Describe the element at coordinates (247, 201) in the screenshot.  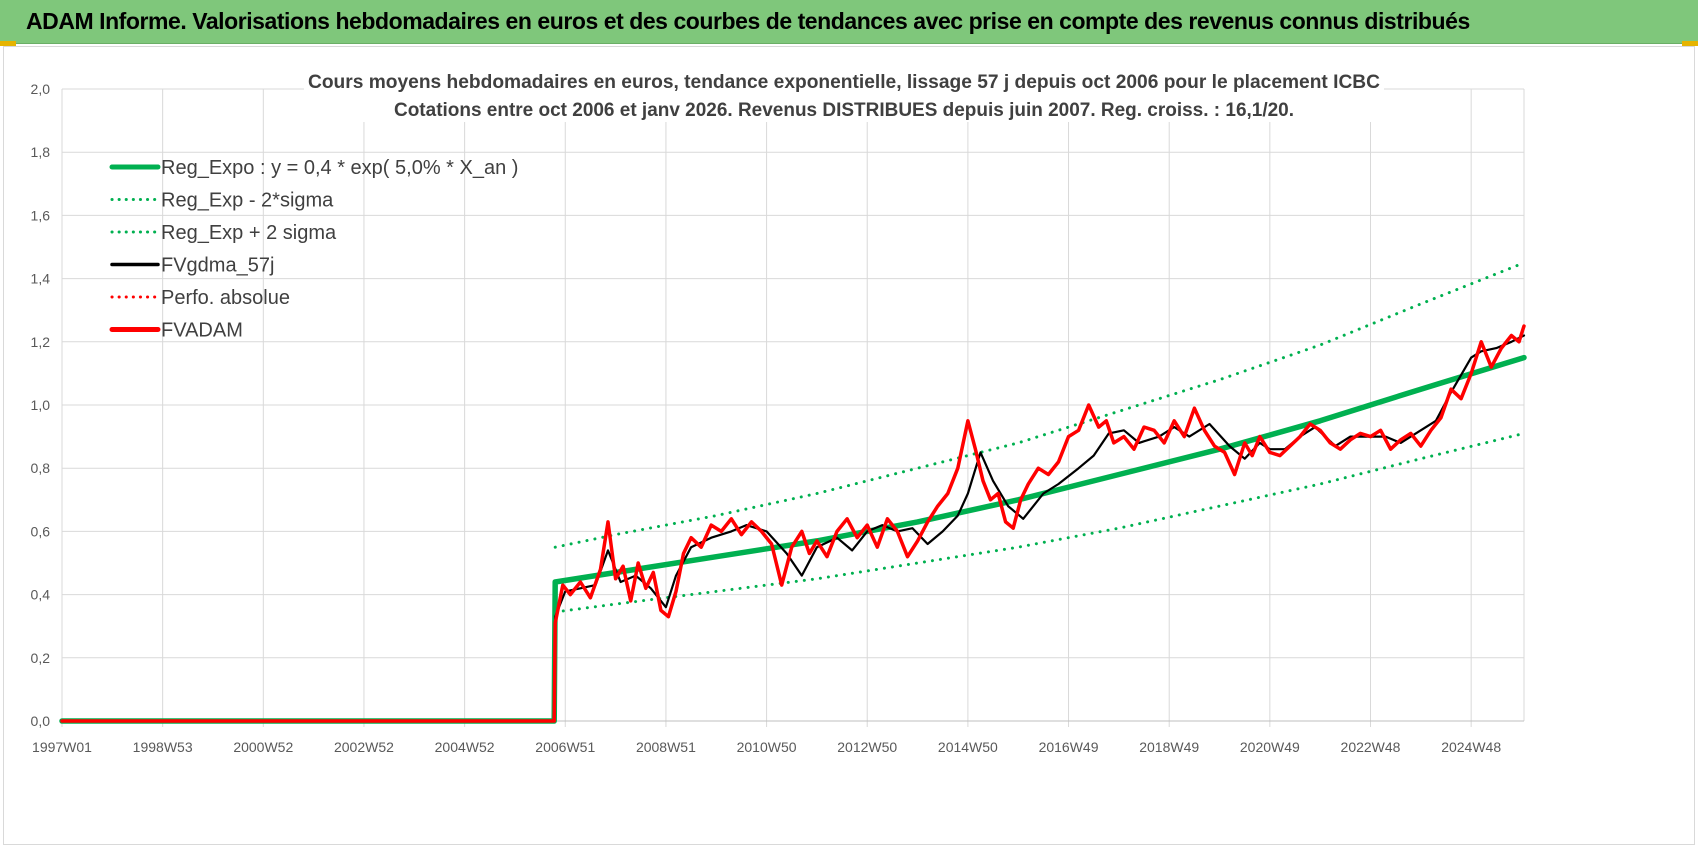
I see `legend-label: Reg_Exp - 2*sigma` at that location.